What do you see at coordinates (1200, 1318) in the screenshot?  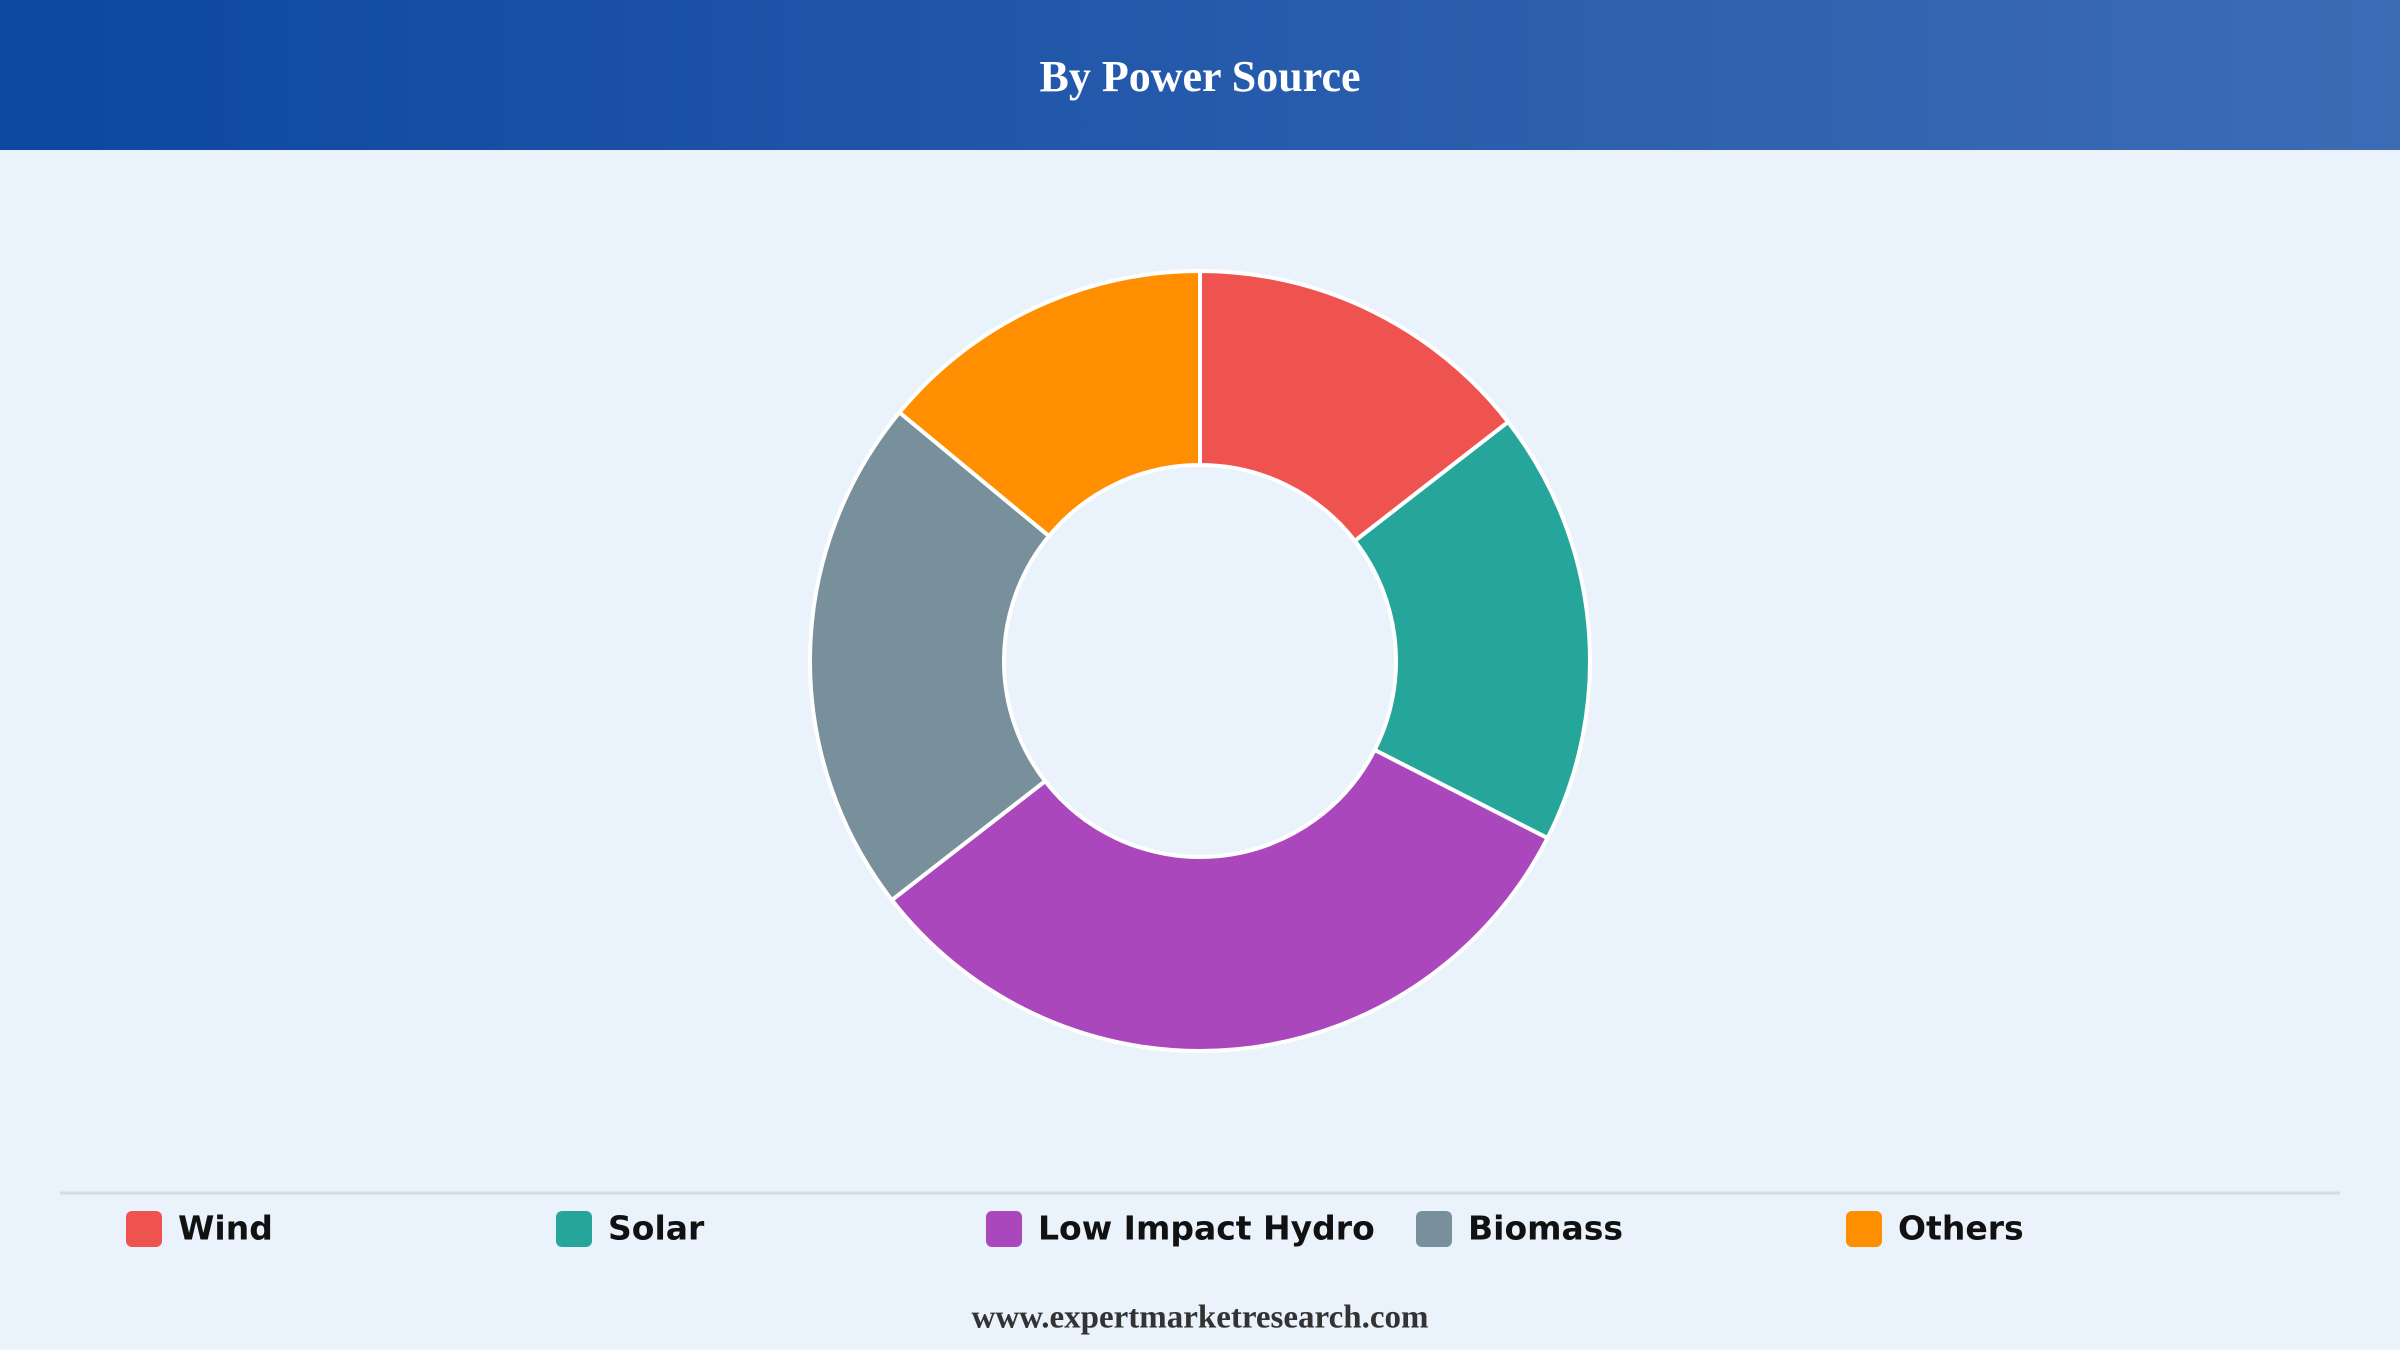 I see `footer-source: www.expertmarketresearch.com` at bounding box center [1200, 1318].